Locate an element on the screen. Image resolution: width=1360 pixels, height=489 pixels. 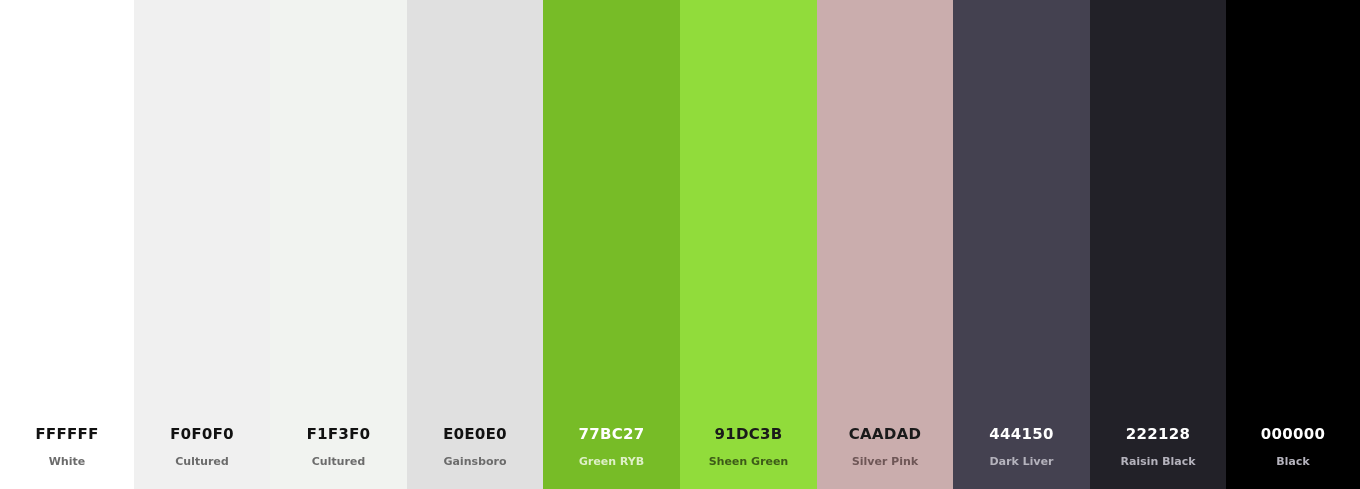
color-swatch-gainsboro: E0E0E0 Gainsboro is located at coordinates (475, 244).